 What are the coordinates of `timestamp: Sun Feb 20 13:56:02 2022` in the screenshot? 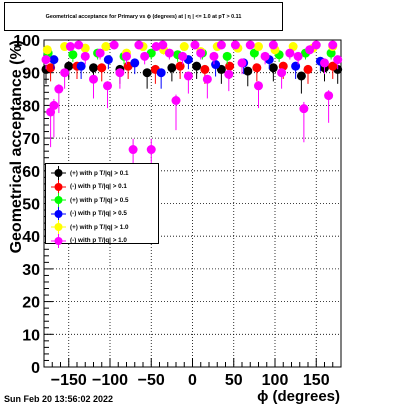 It's located at (59, 399).